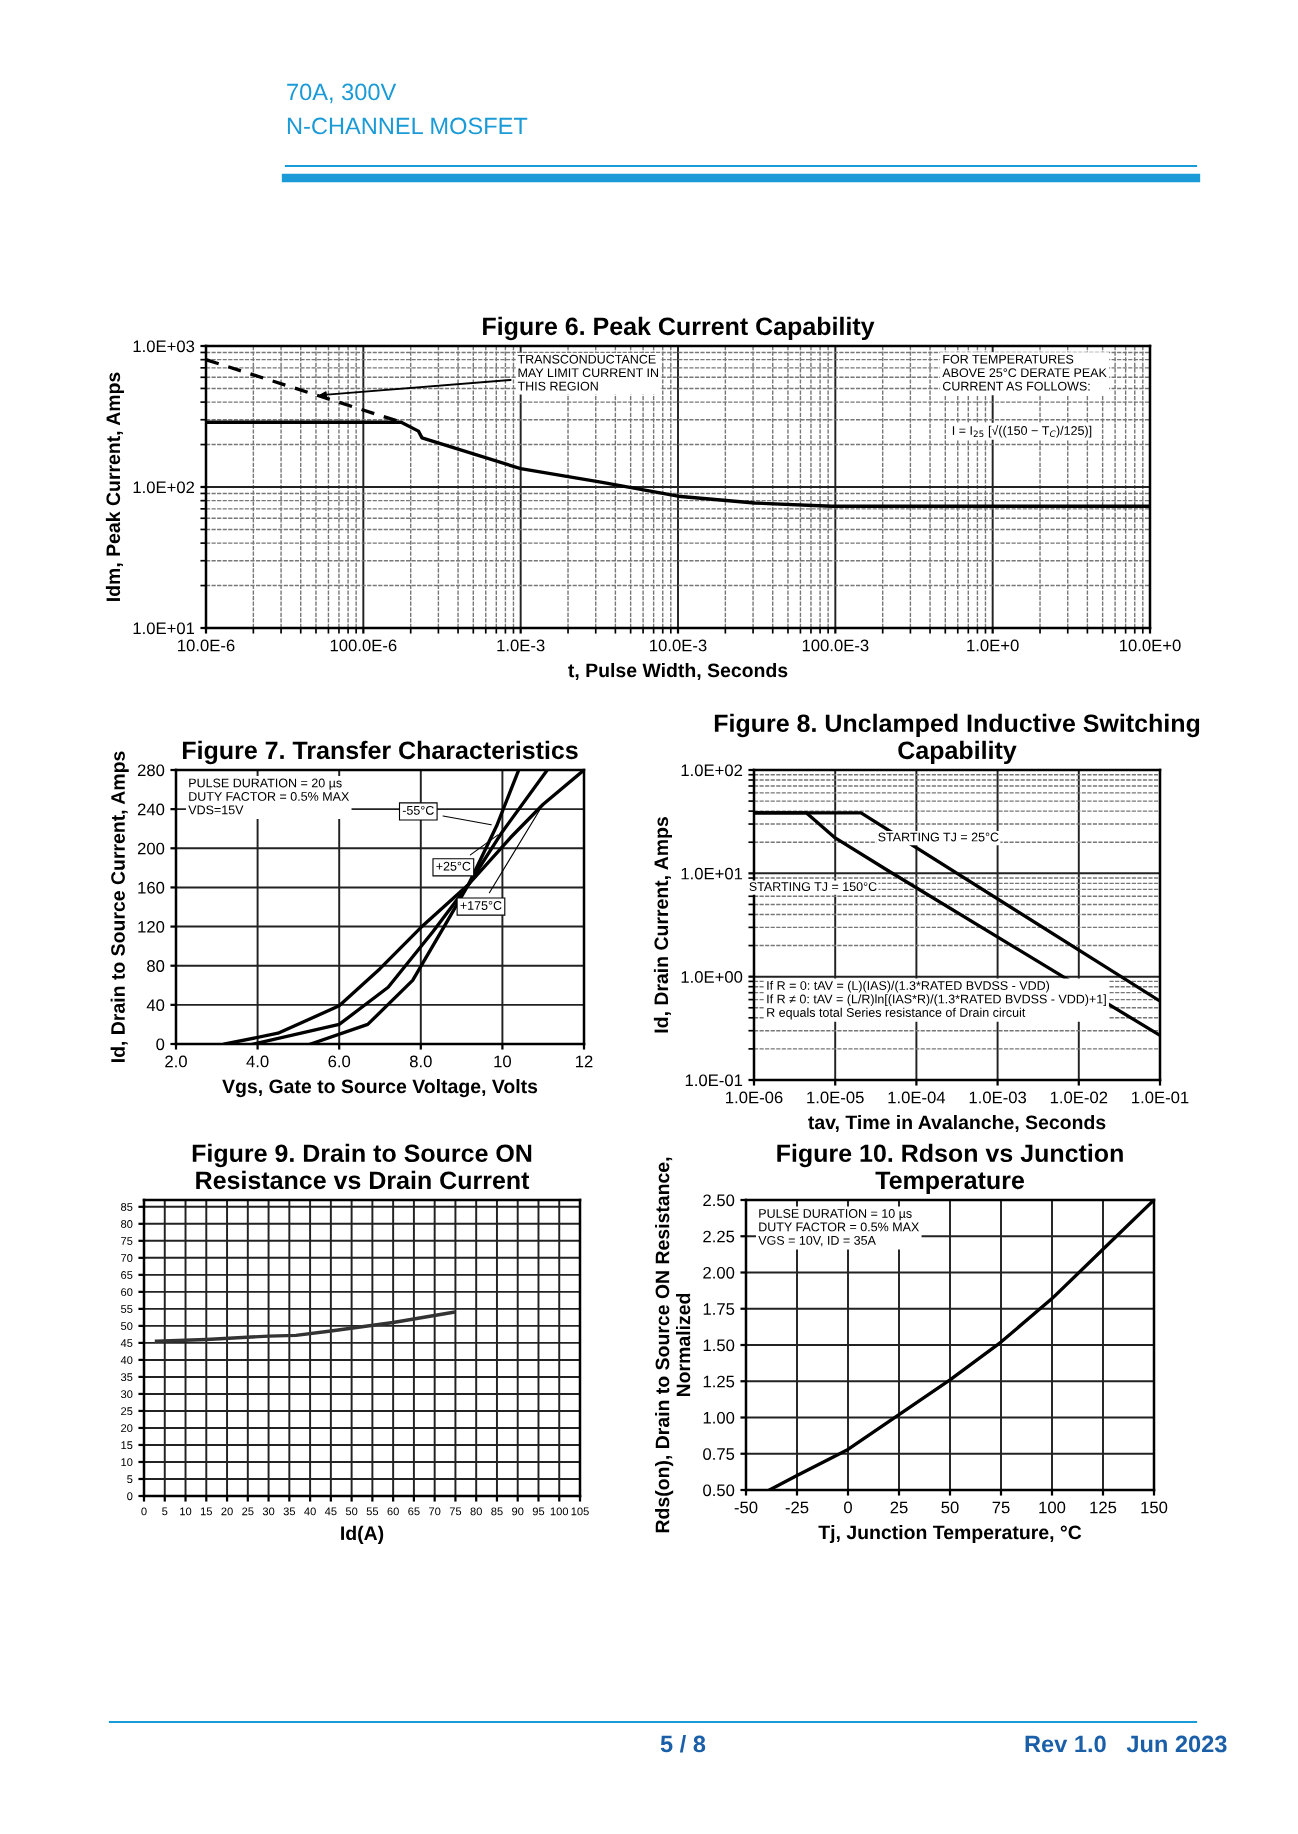  What do you see at coordinates (206, 645) in the screenshot?
I see `x-tick-label: 10.0E-6` at bounding box center [206, 645].